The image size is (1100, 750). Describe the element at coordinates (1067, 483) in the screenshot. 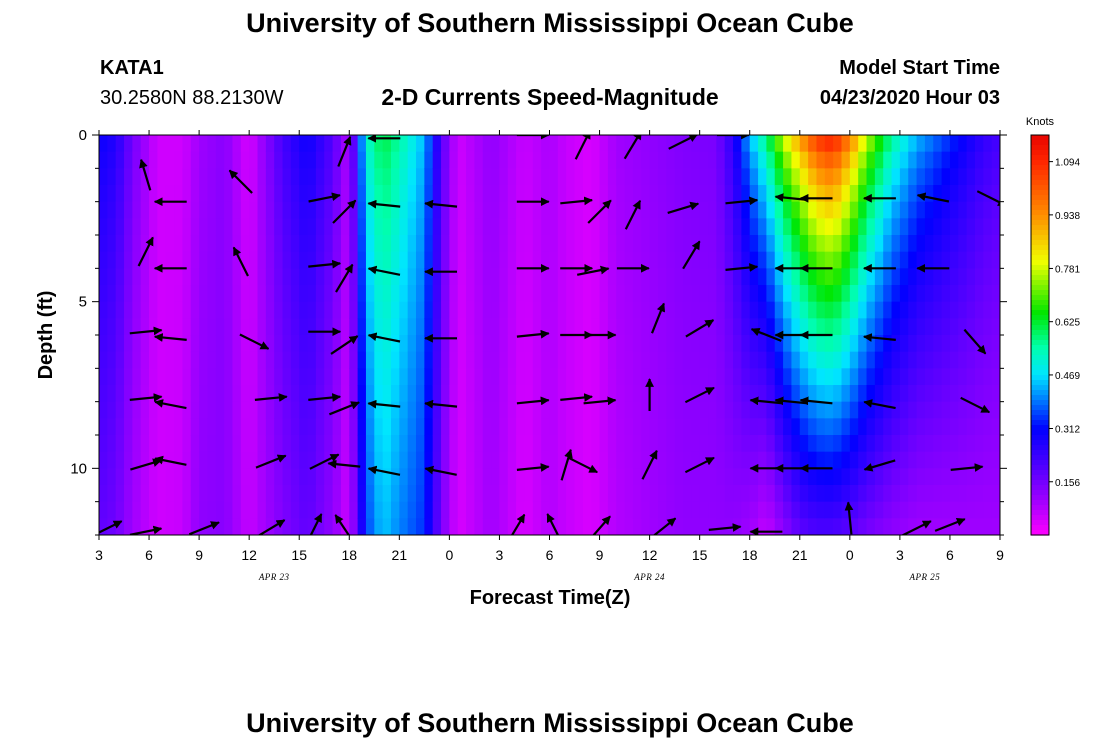

I see `colorbar-tick-label: 0.156` at that location.